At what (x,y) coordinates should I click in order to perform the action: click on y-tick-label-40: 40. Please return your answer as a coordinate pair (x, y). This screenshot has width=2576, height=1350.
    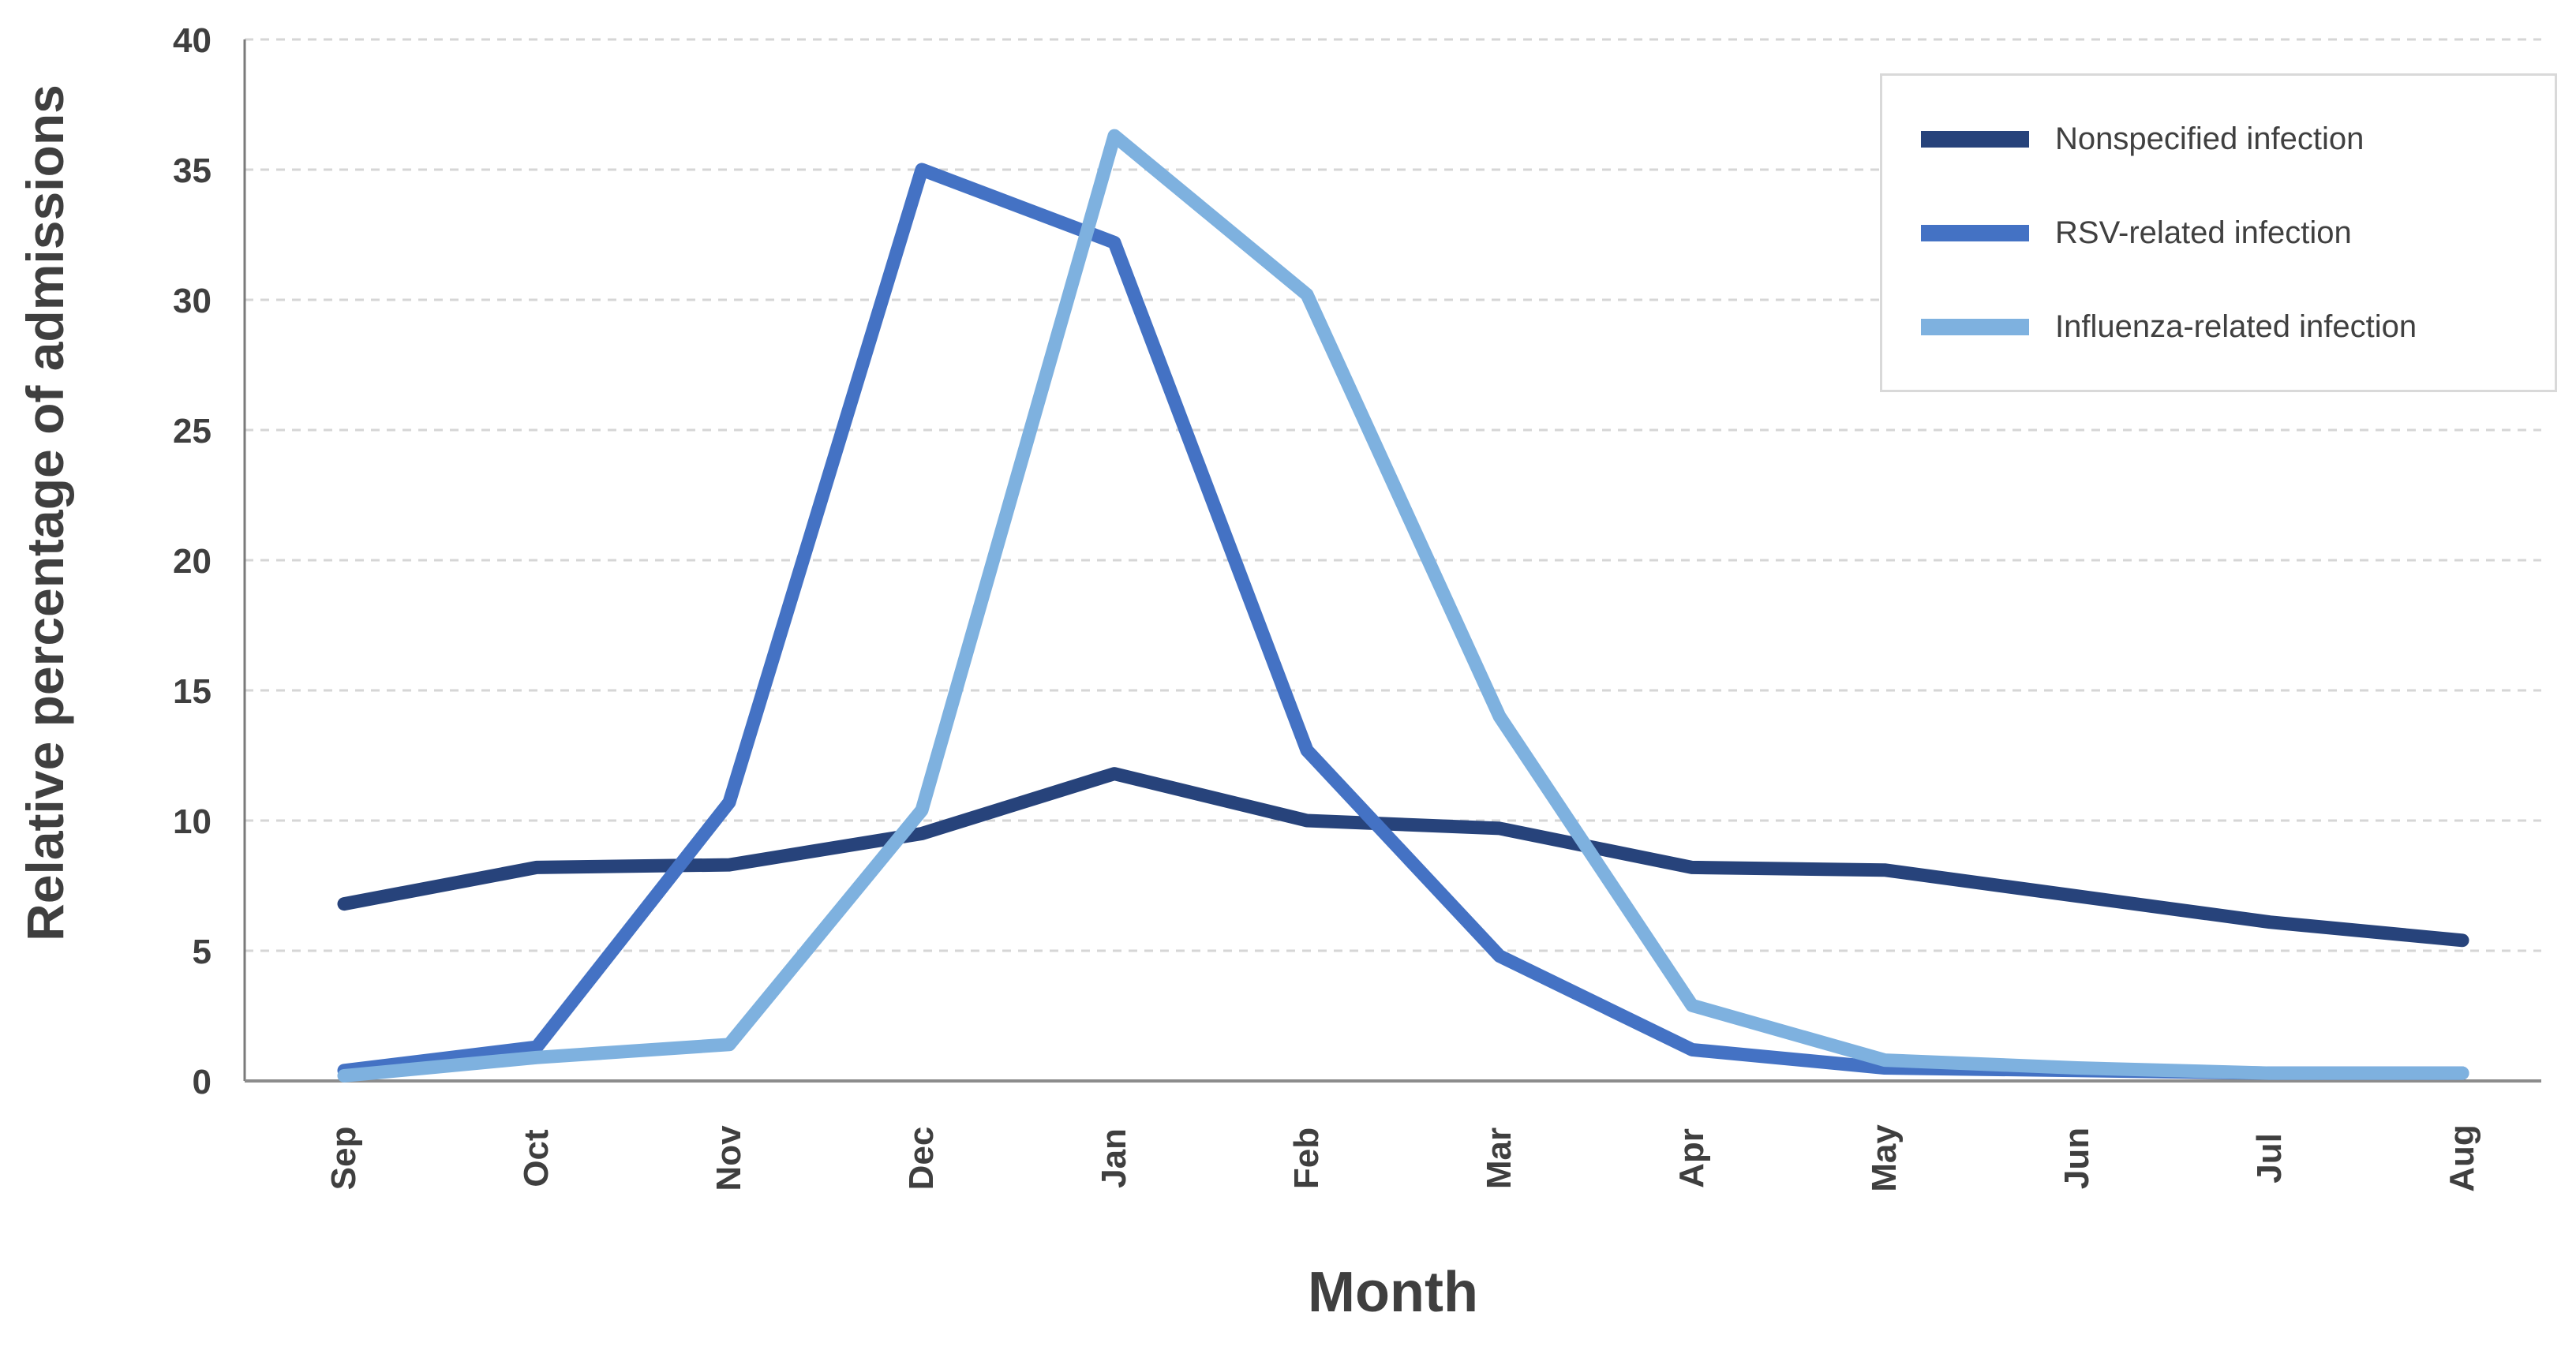
    Looking at the image, I should click on (192, 40).